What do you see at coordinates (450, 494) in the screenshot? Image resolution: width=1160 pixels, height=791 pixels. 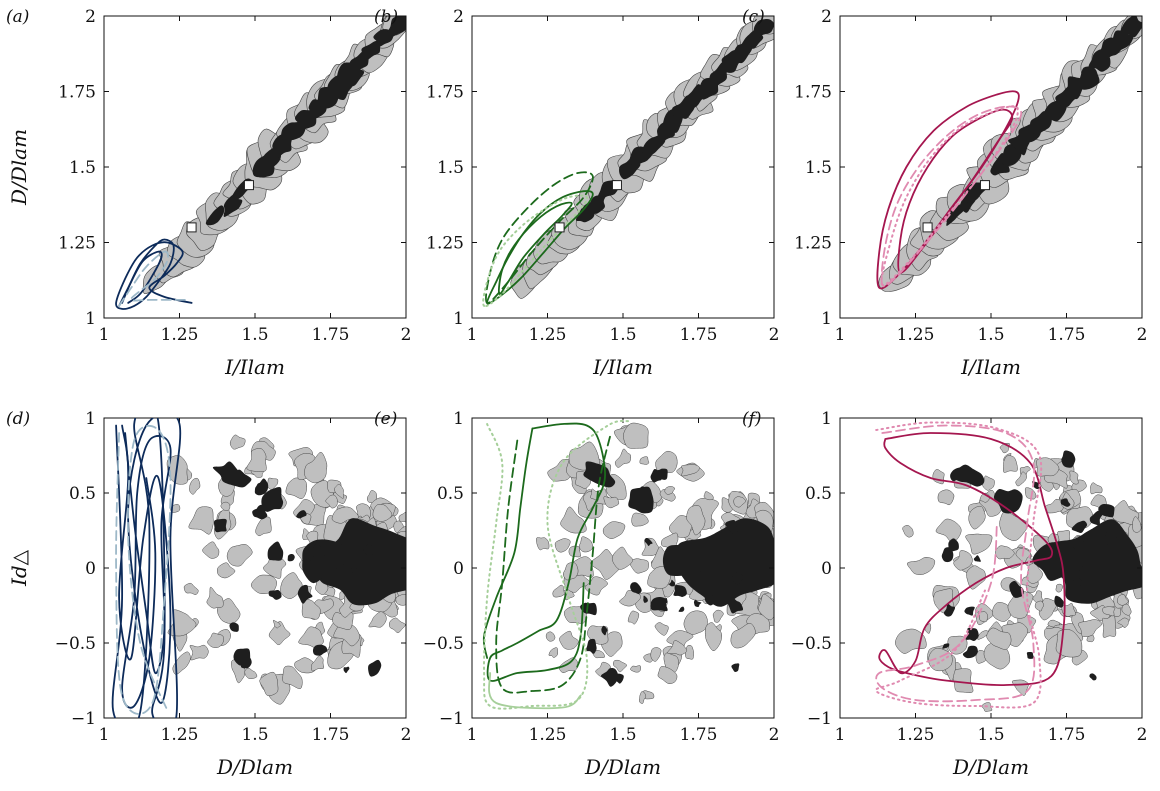 I see `y-tick-label: 0.5` at bounding box center [450, 494].